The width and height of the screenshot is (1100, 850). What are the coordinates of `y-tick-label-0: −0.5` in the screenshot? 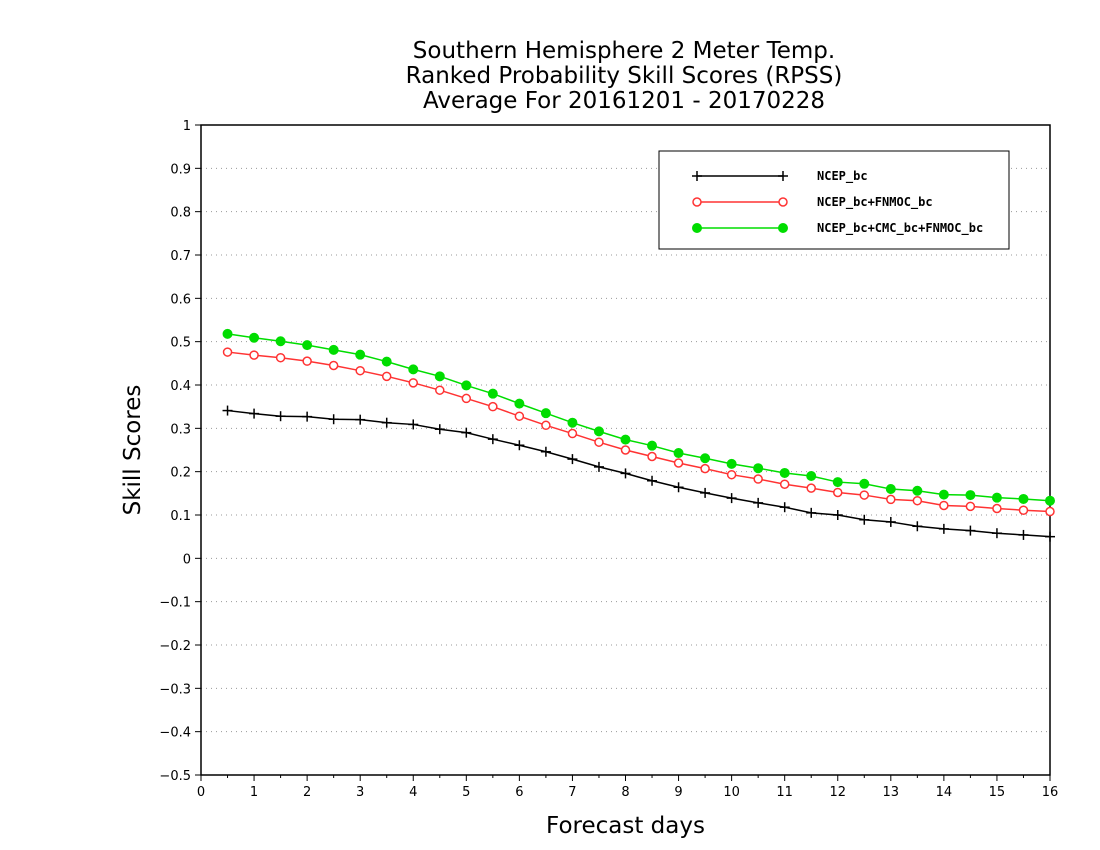 It's located at (175, 776).